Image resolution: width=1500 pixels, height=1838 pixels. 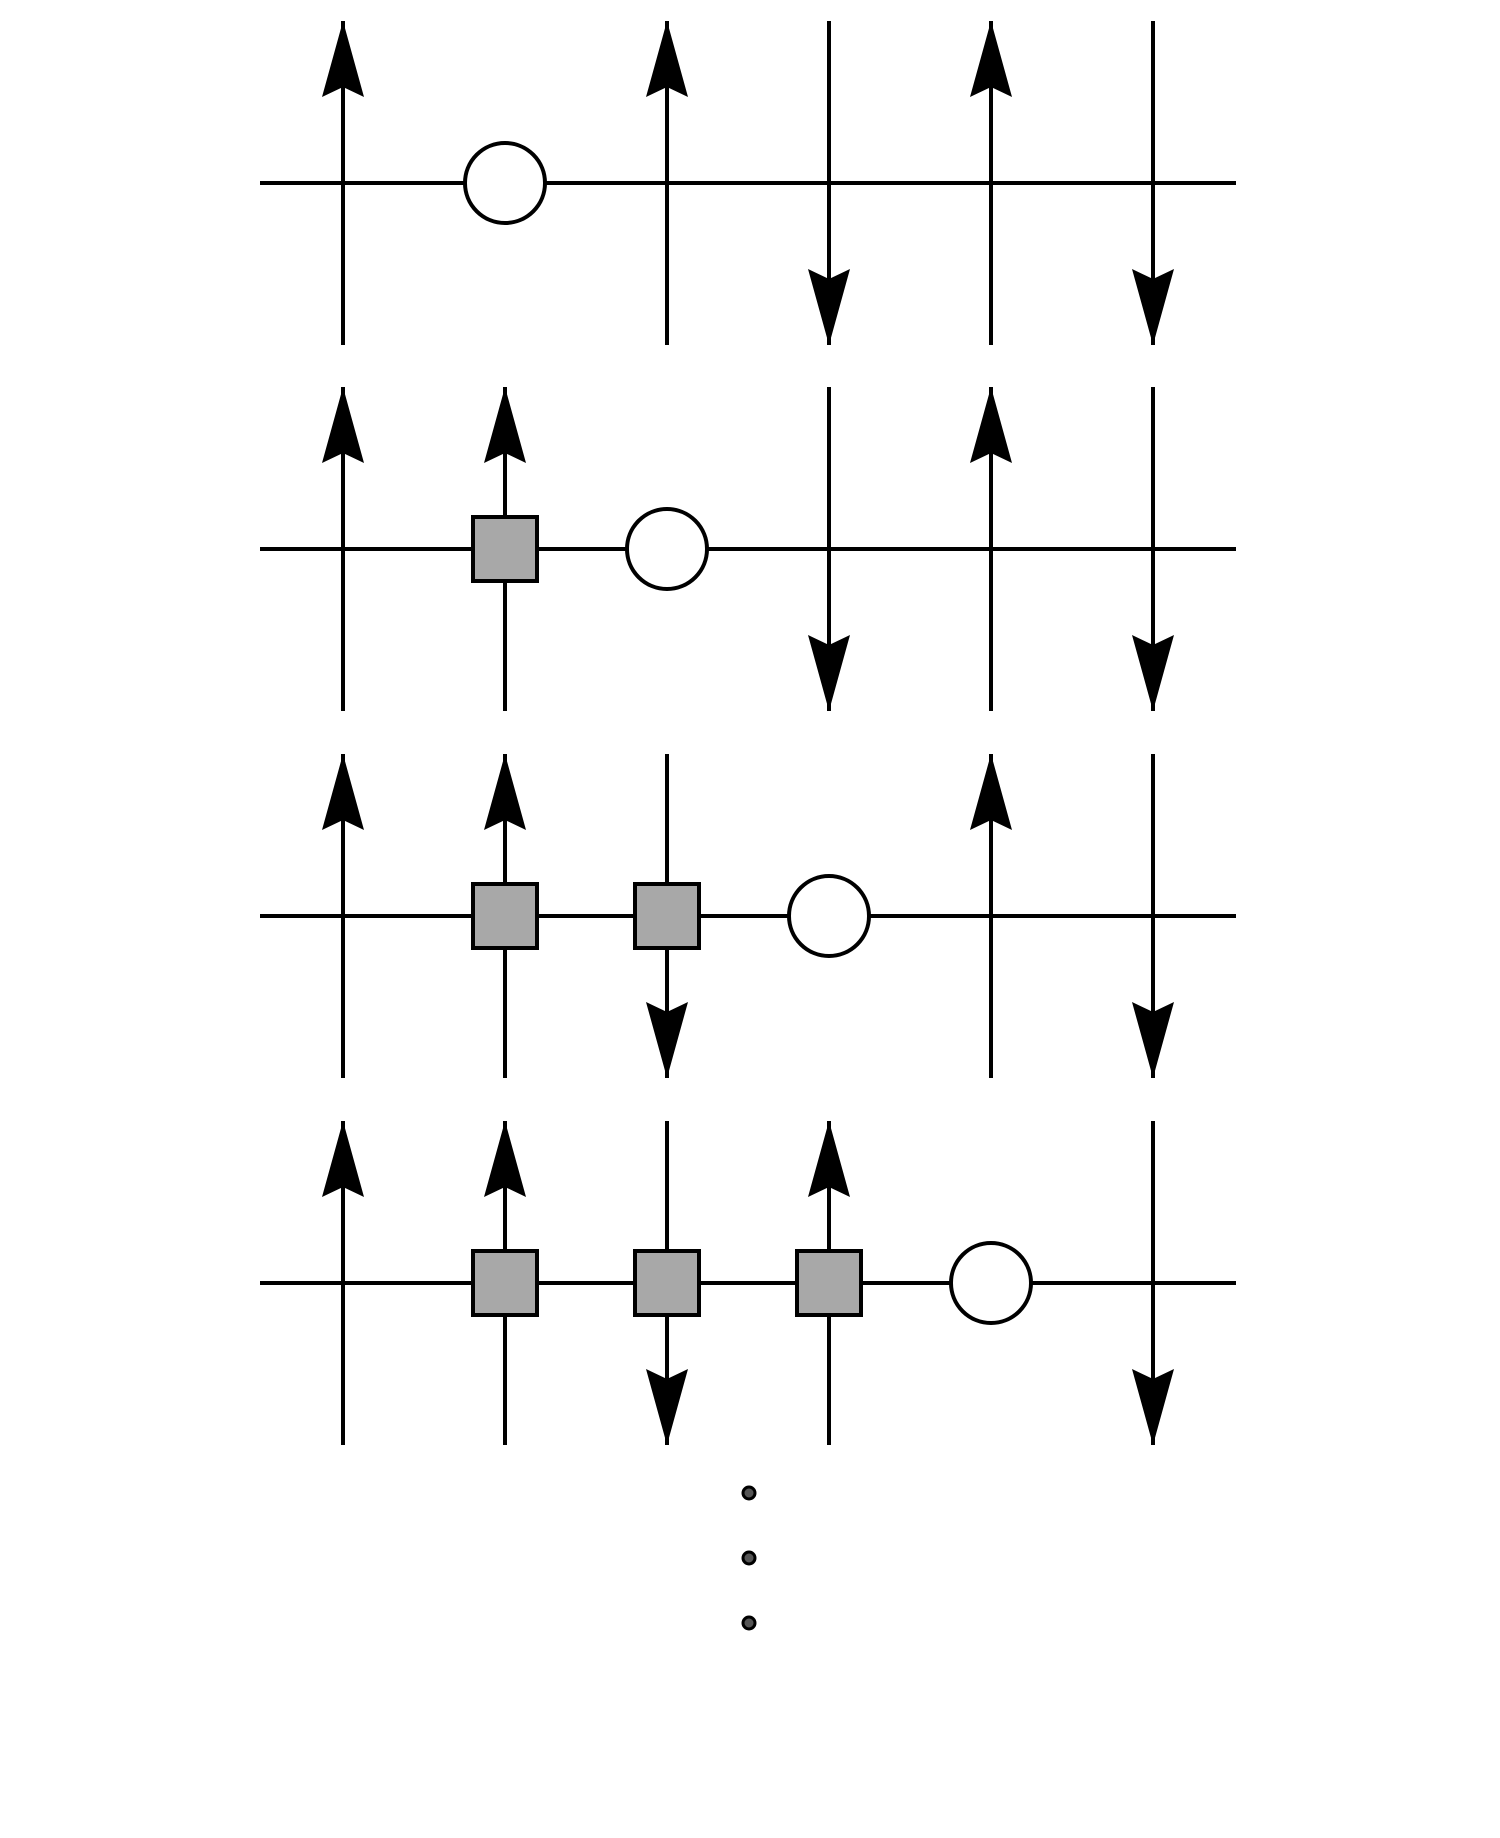 I want to click on continuation-dots, so click(x=749, y=1558).